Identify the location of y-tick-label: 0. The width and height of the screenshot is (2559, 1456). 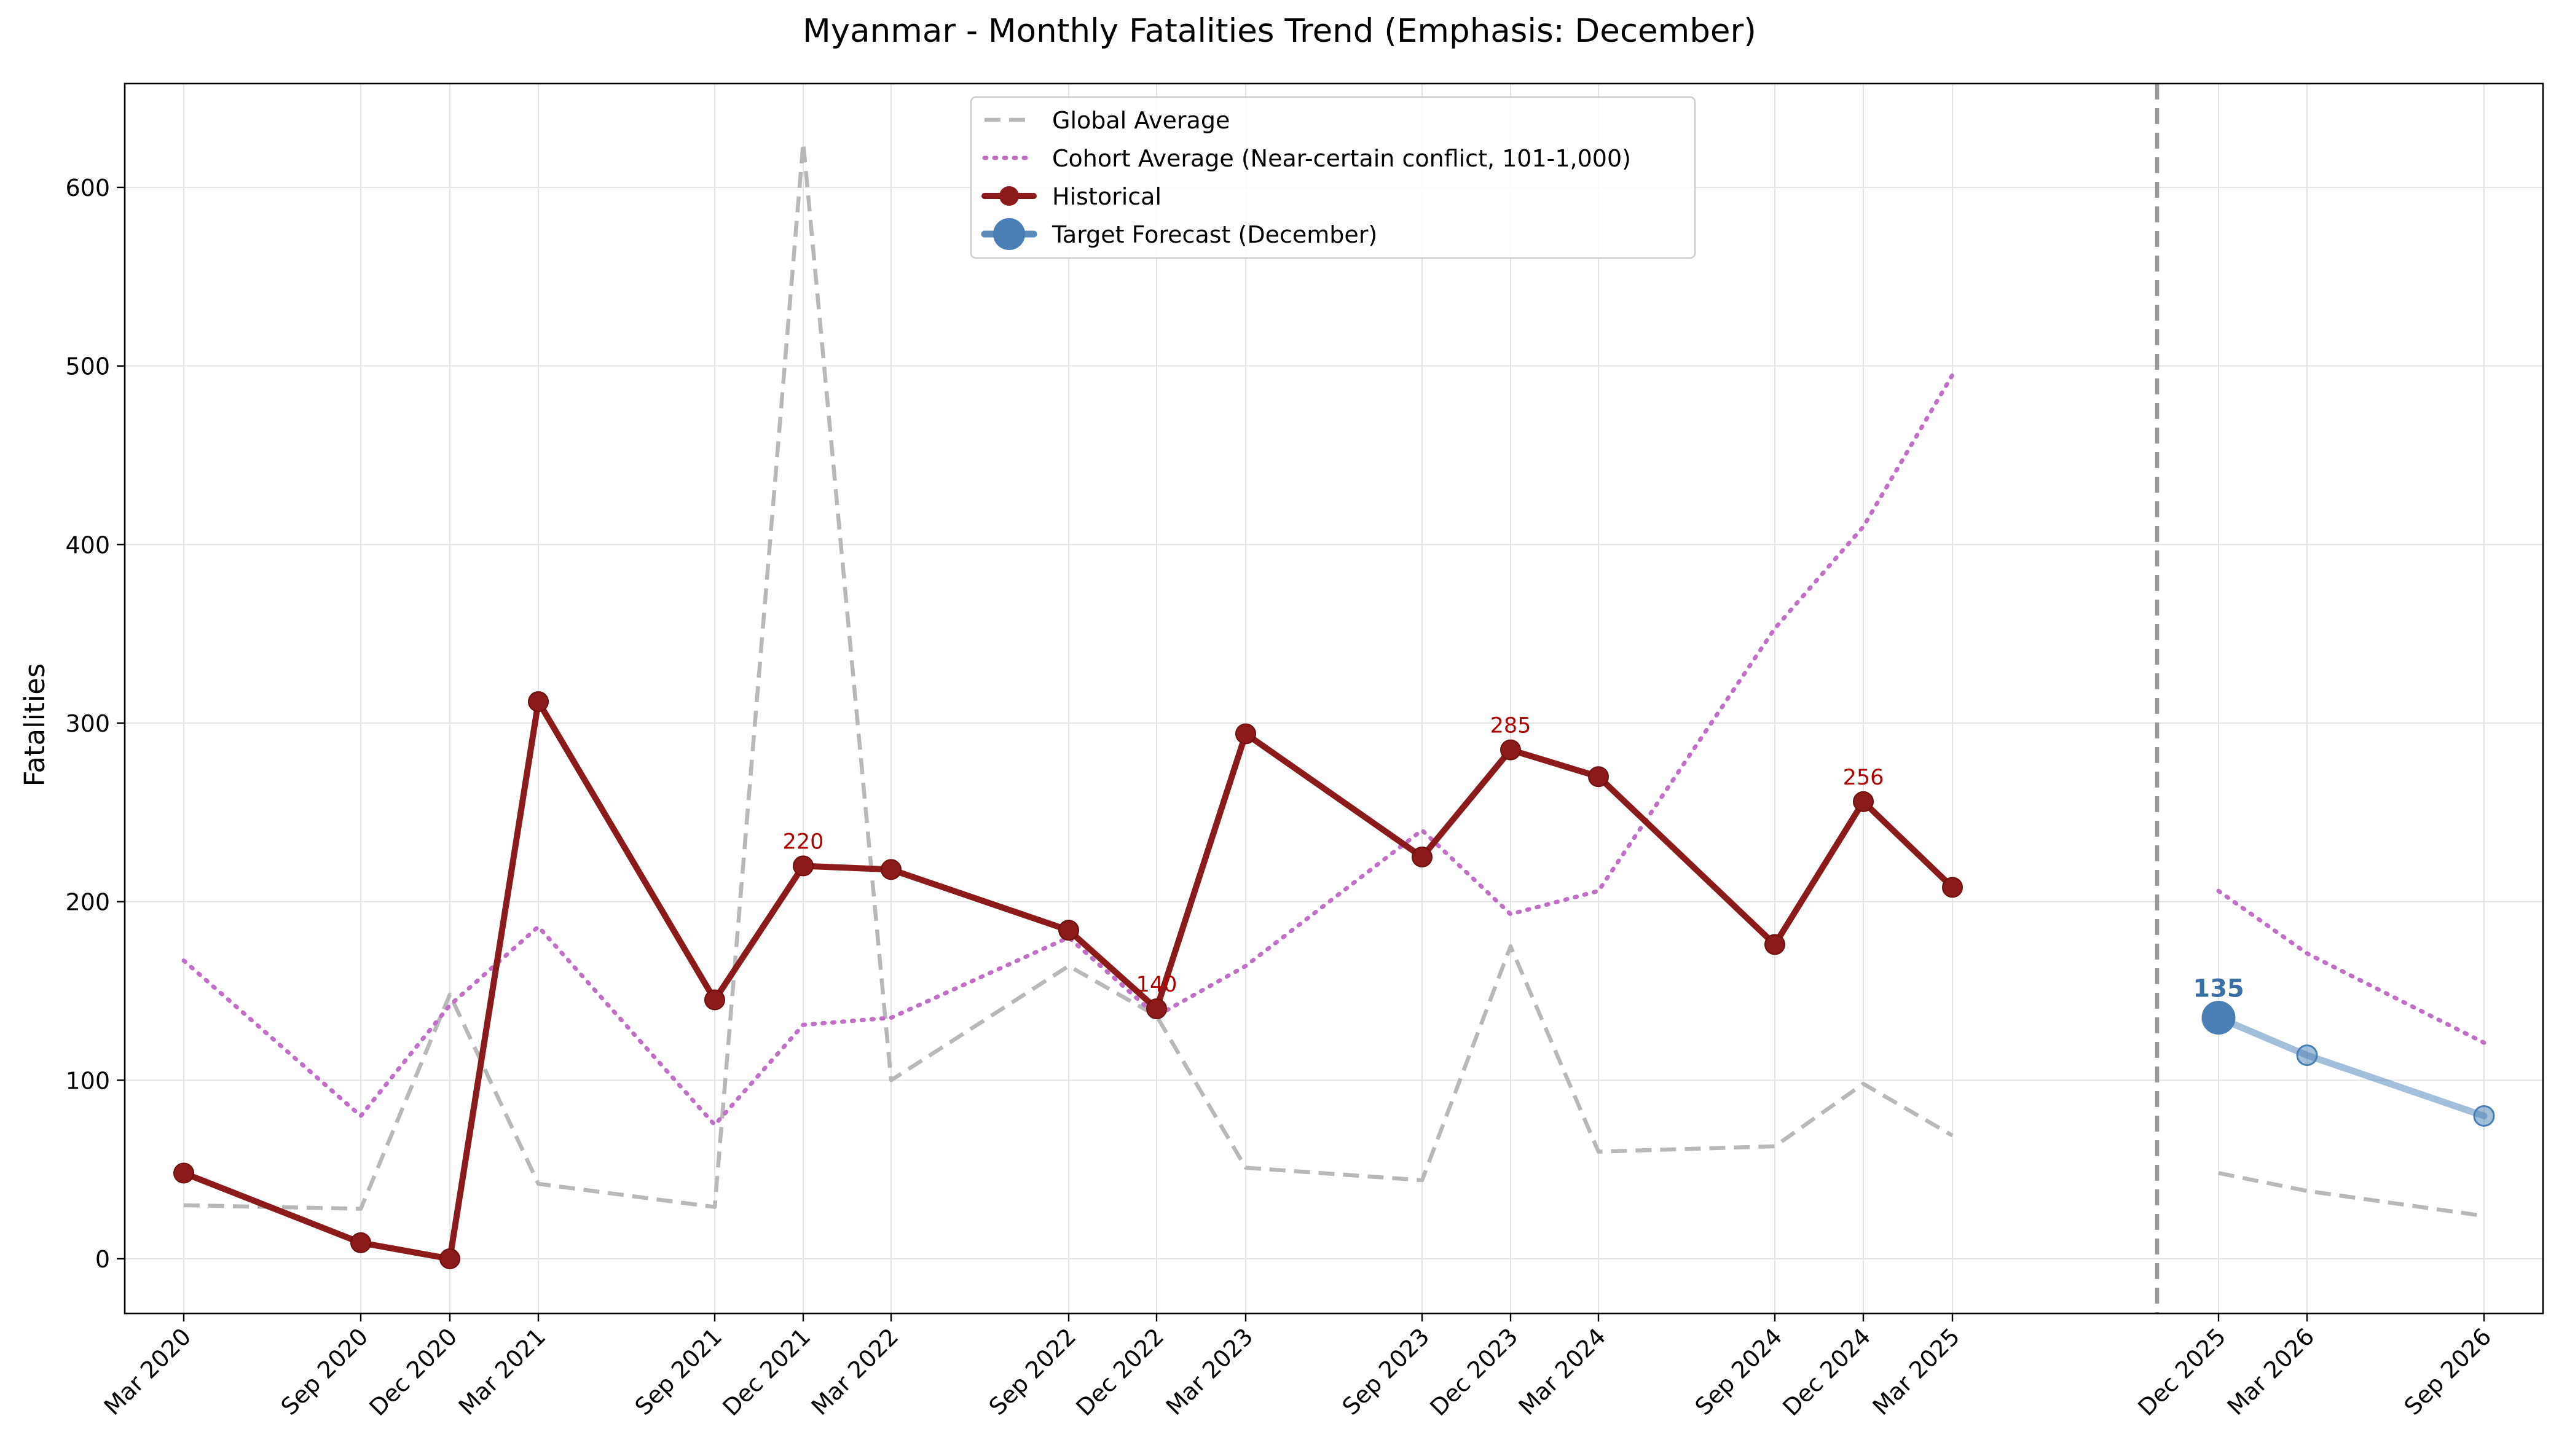
(102, 1259).